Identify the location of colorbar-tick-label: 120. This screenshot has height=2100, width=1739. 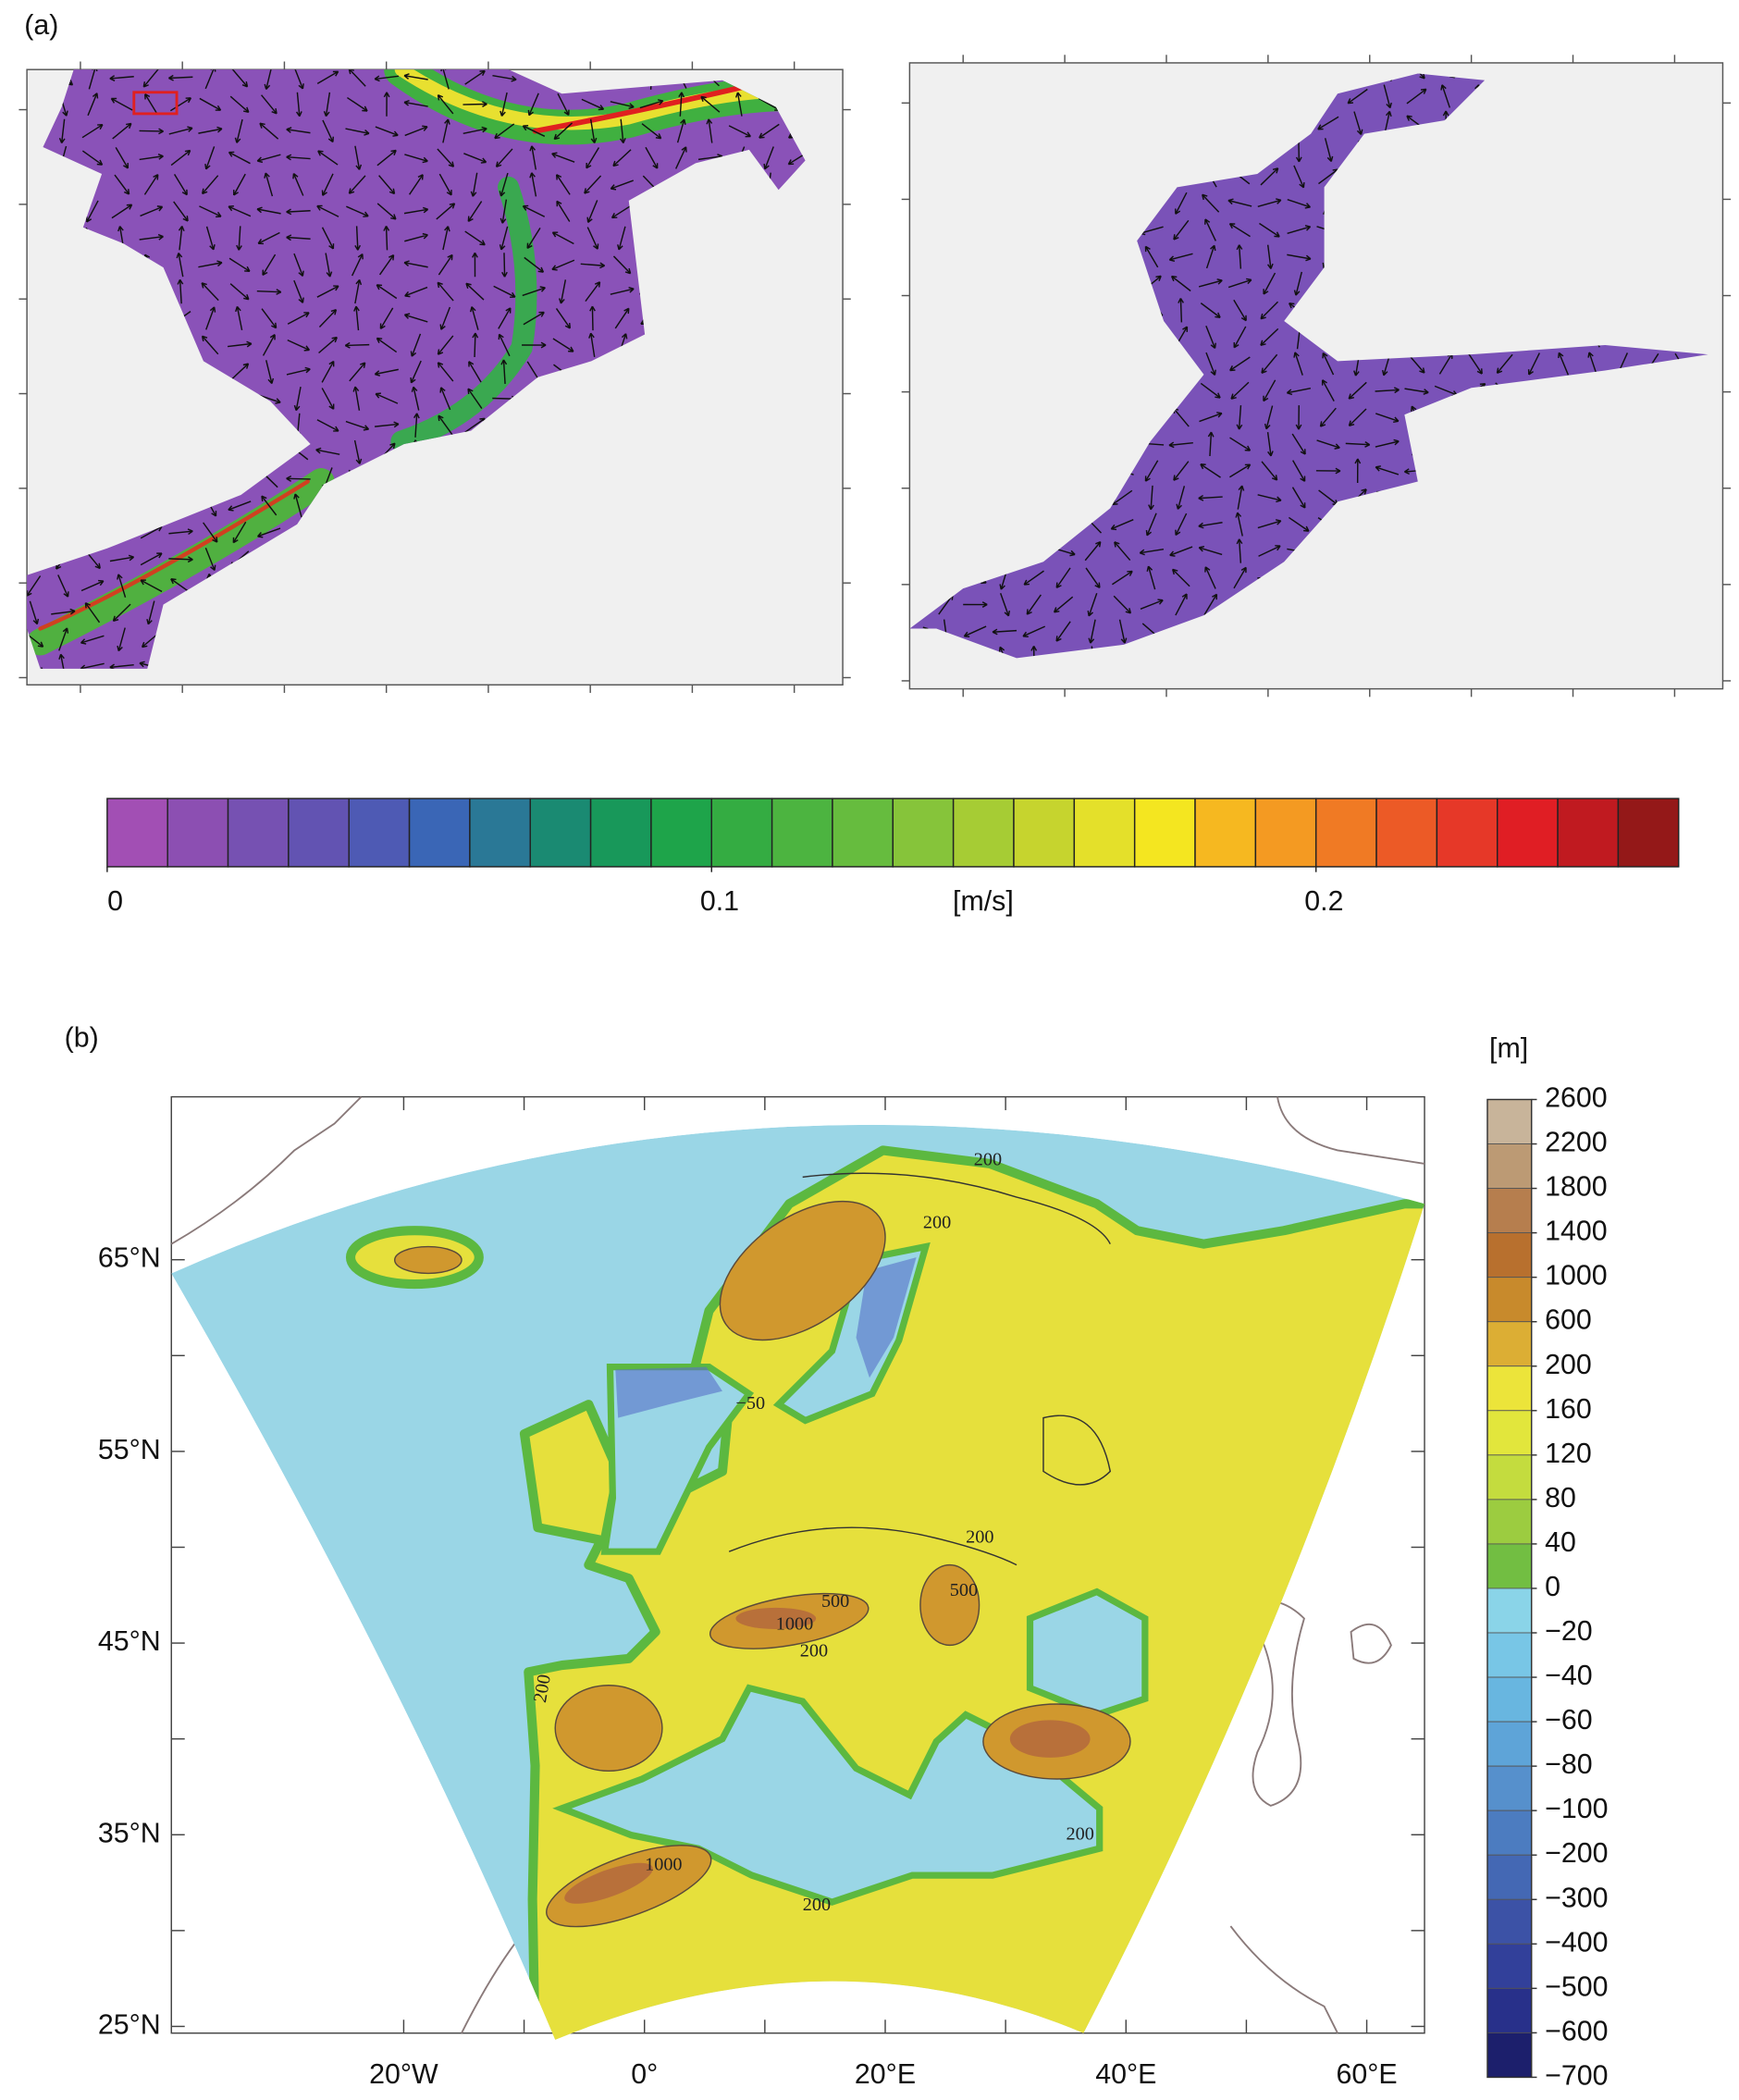
(1569, 1454).